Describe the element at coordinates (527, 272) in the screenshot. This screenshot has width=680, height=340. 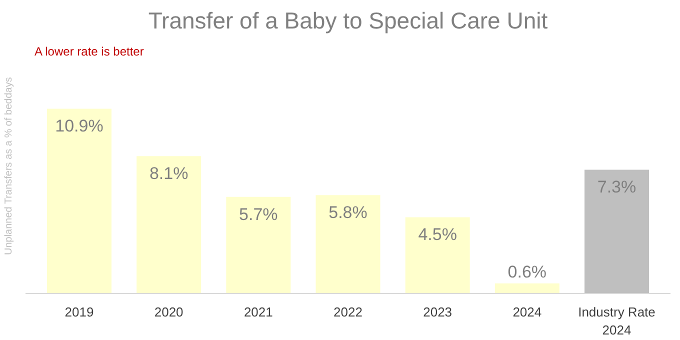
I see `data-label: 0.6%` at that location.